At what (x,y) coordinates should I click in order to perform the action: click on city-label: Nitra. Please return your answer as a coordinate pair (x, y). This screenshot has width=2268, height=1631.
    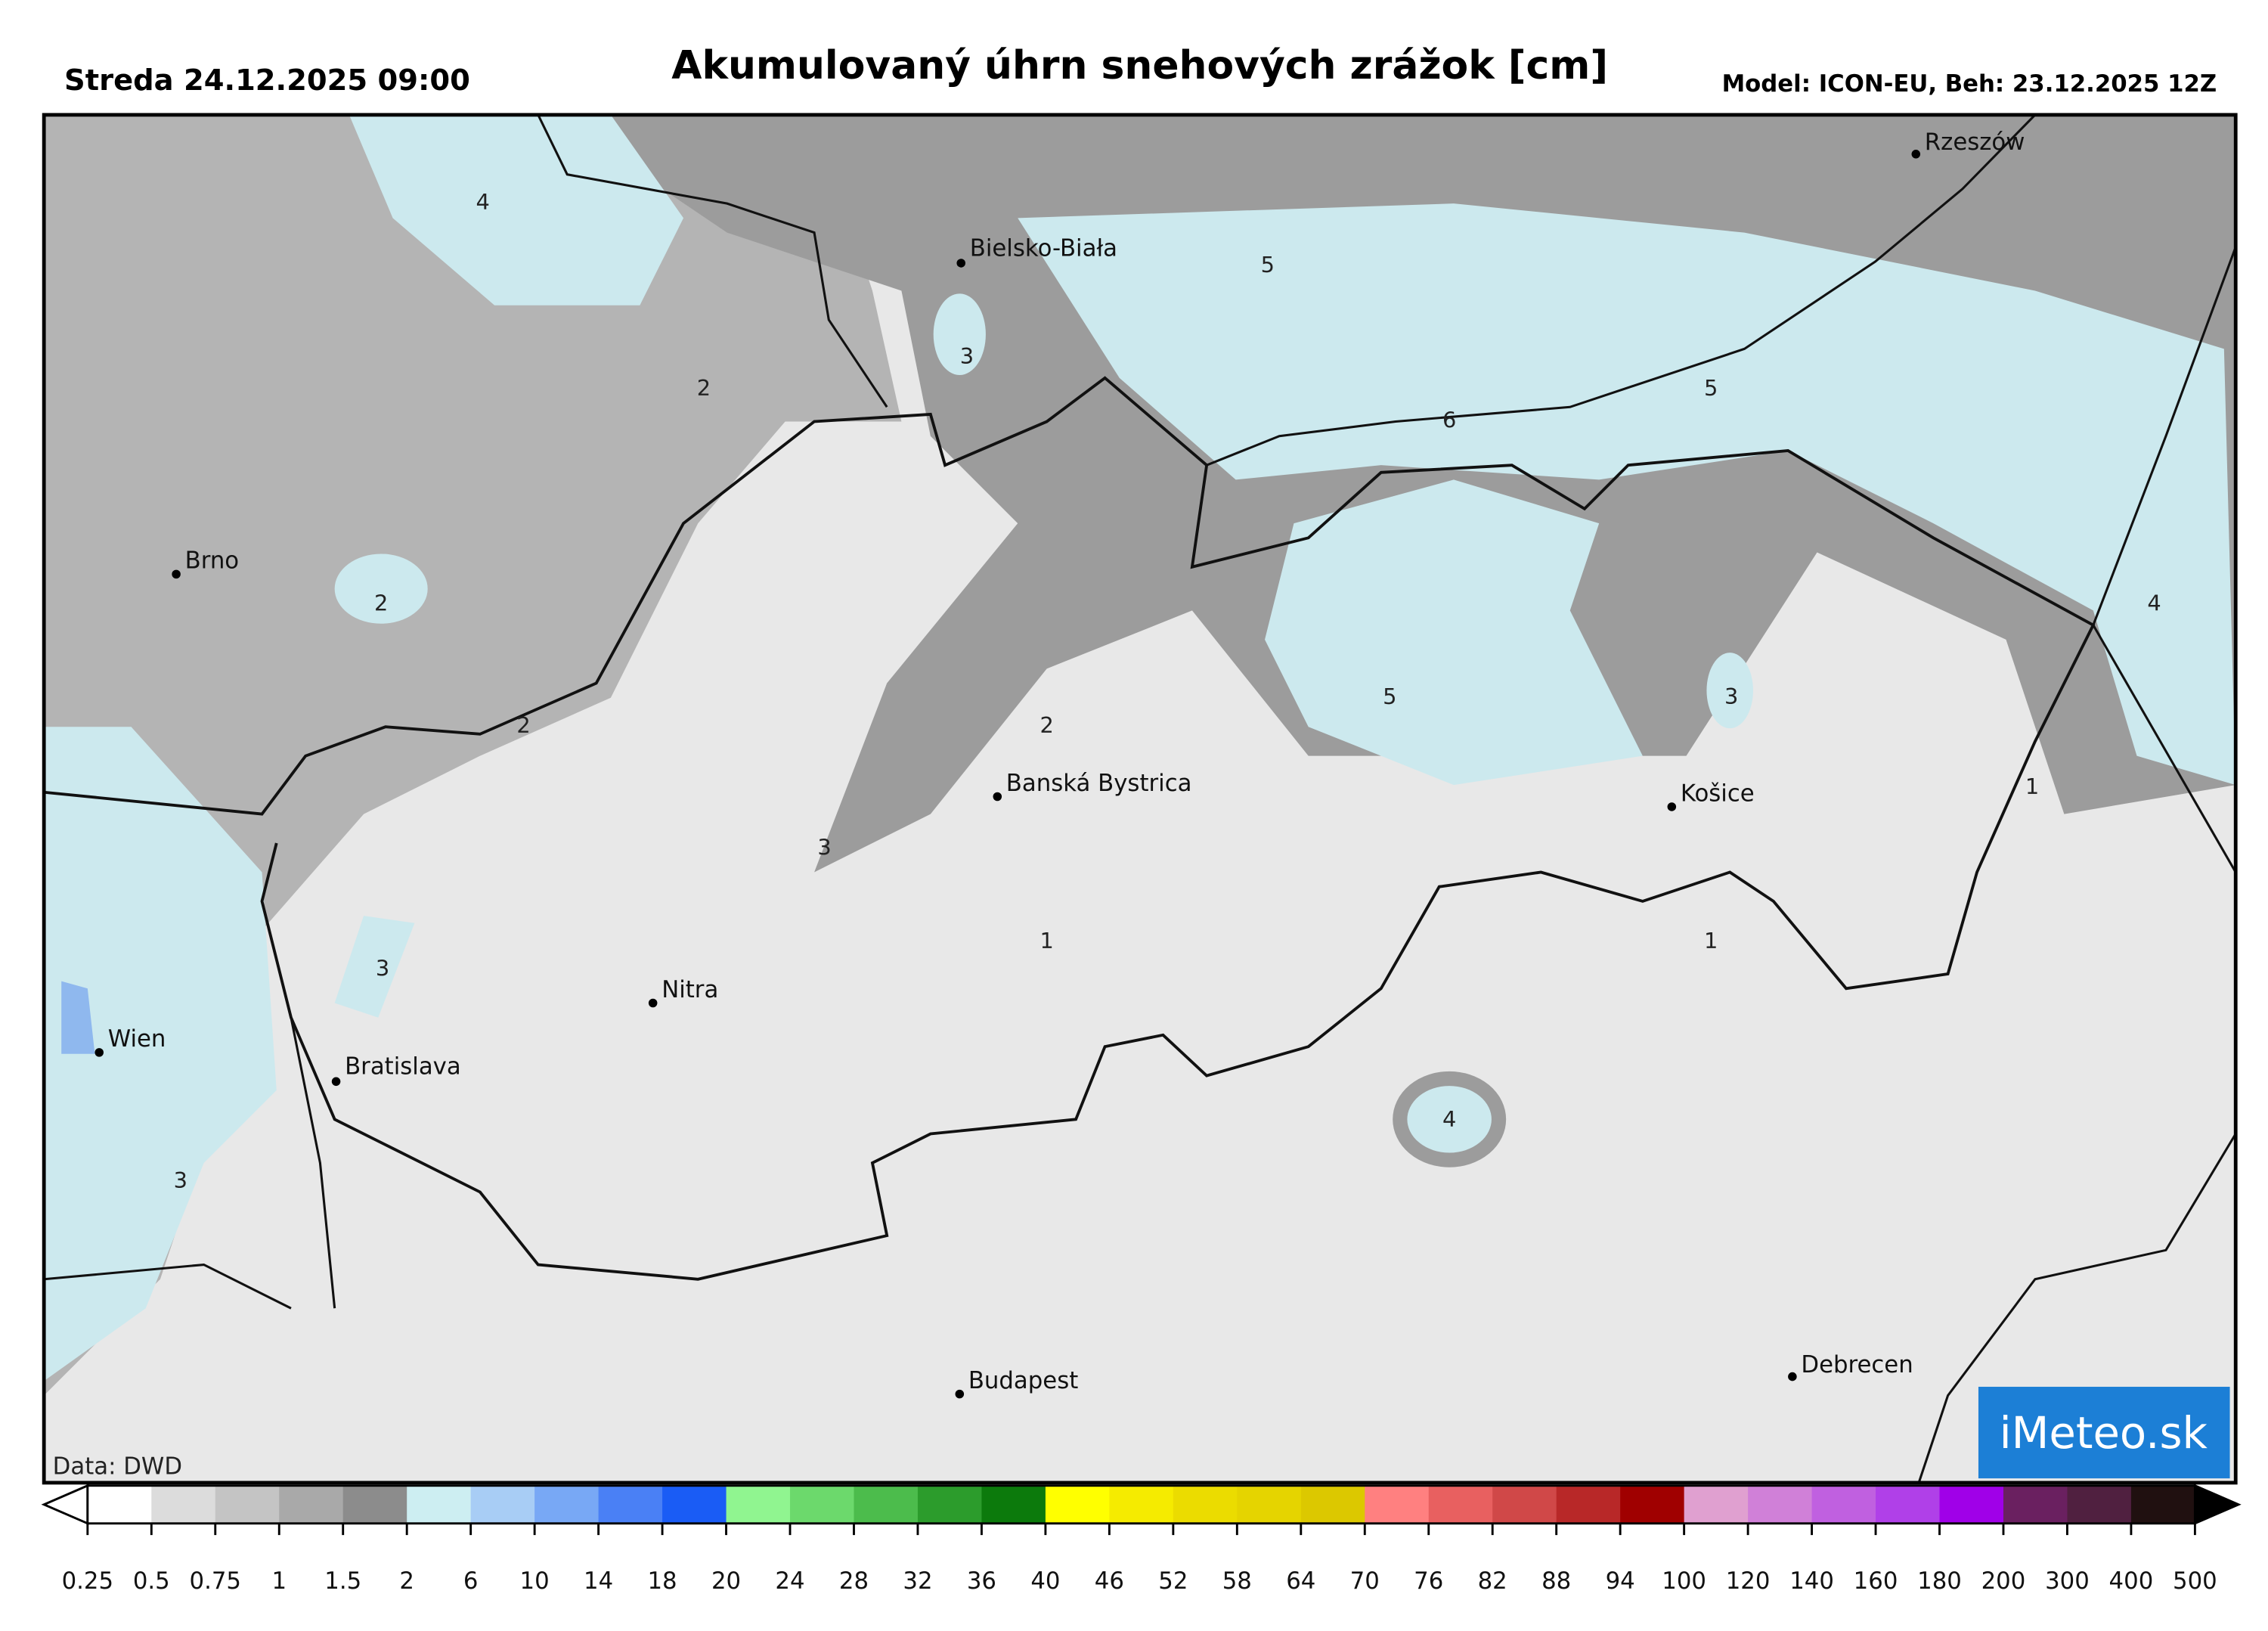
    Looking at the image, I should click on (690, 989).